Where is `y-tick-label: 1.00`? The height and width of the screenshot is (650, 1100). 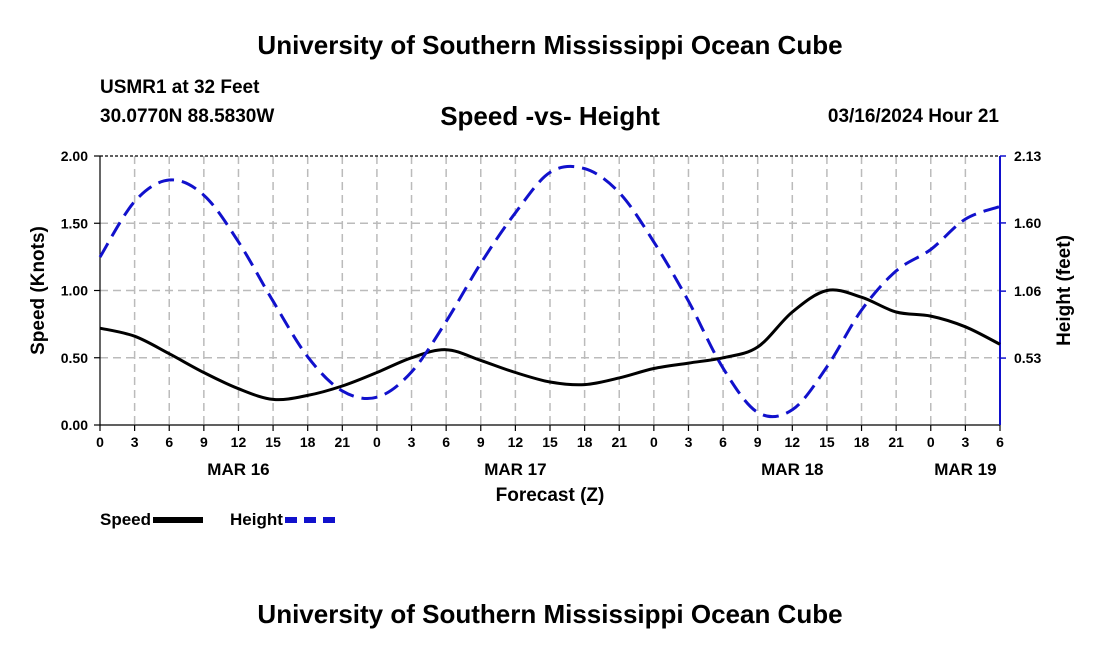
y-tick-label: 1.00 is located at coordinates (74, 291).